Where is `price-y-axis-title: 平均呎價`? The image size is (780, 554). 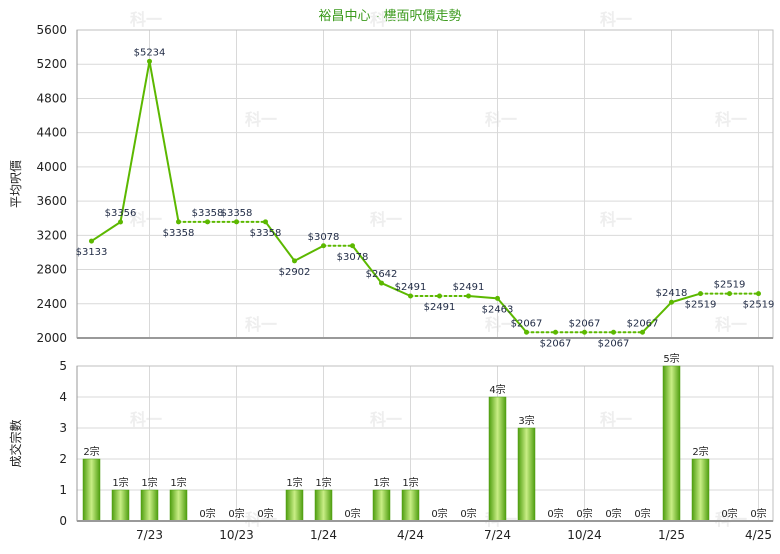 price-y-axis-title: 平均呎價 is located at coordinates (16, 184).